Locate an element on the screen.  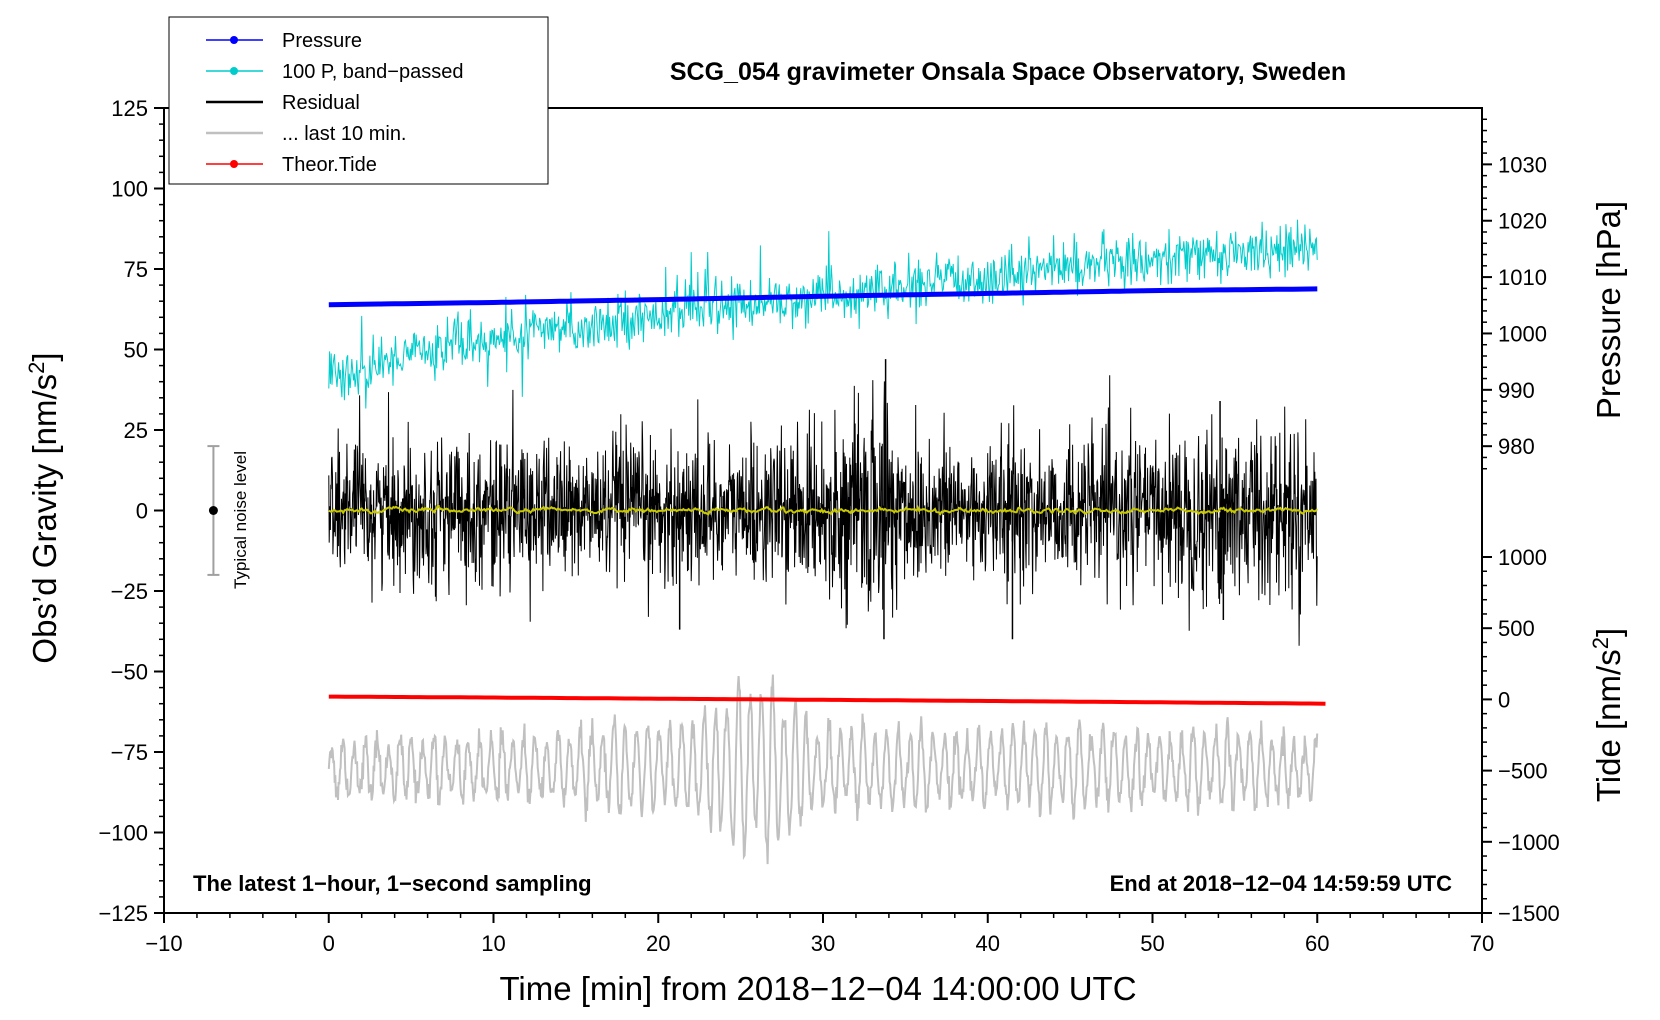
tide-tick-label-5: −1500 is located at coordinates (1529, 913).